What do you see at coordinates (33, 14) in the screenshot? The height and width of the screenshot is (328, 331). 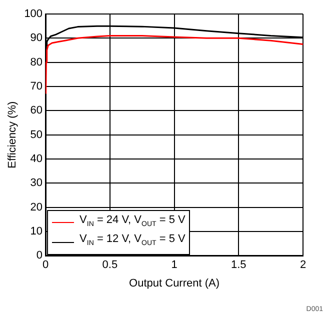 I see `y-tick-label: 100` at bounding box center [33, 14].